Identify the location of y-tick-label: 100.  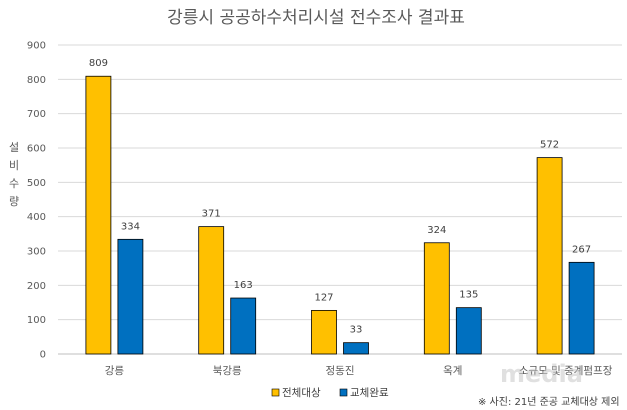
(36, 320).